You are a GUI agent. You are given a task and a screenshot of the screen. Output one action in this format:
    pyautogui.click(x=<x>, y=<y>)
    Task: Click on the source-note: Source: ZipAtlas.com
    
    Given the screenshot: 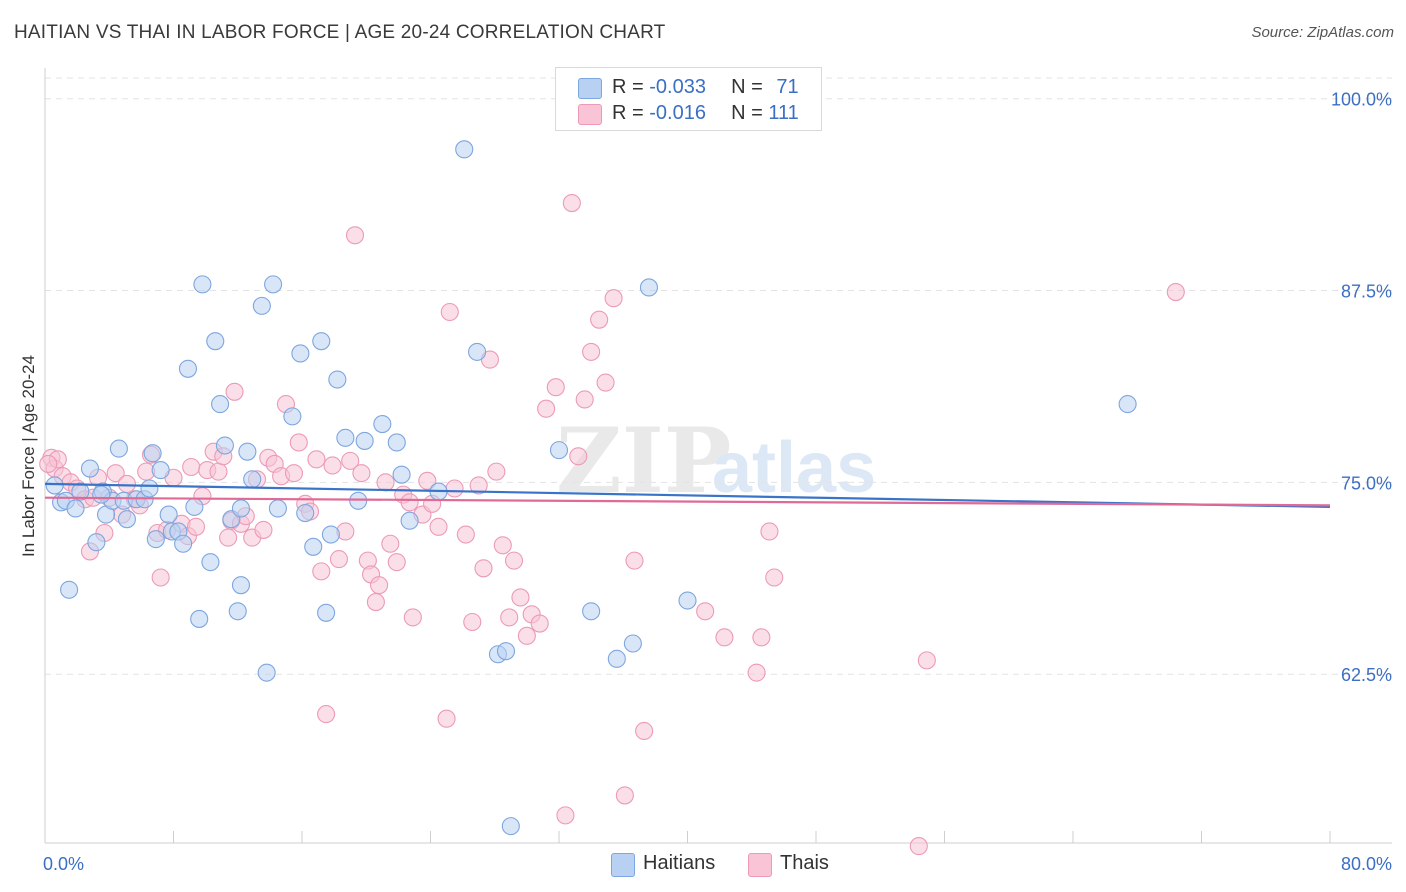 What is the action you would take?
    pyautogui.click(x=1322, y=32)
    